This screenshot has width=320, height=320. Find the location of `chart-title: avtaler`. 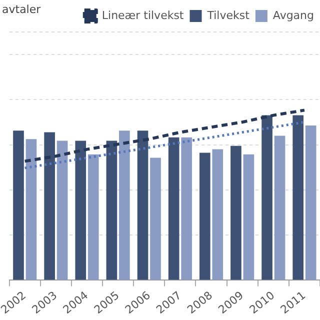

chart-title: avtaler is located at coordinates (21, 9).